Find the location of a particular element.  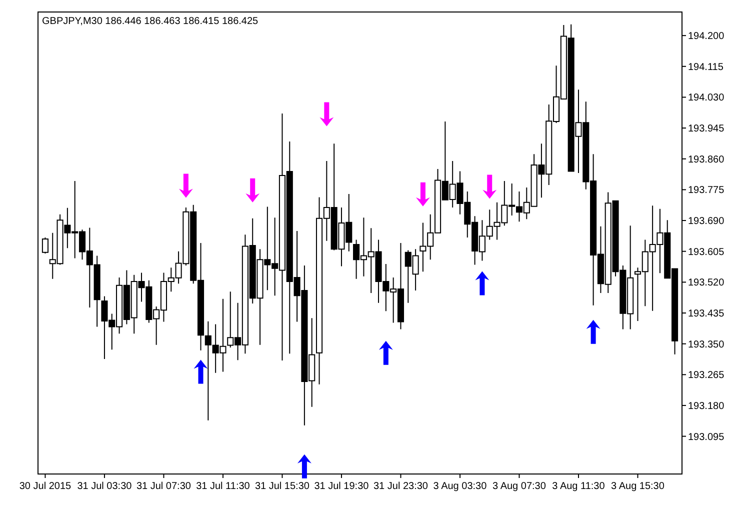

x-tick-label: 31 Jul 23:30 is located at coordinates (400, 486).